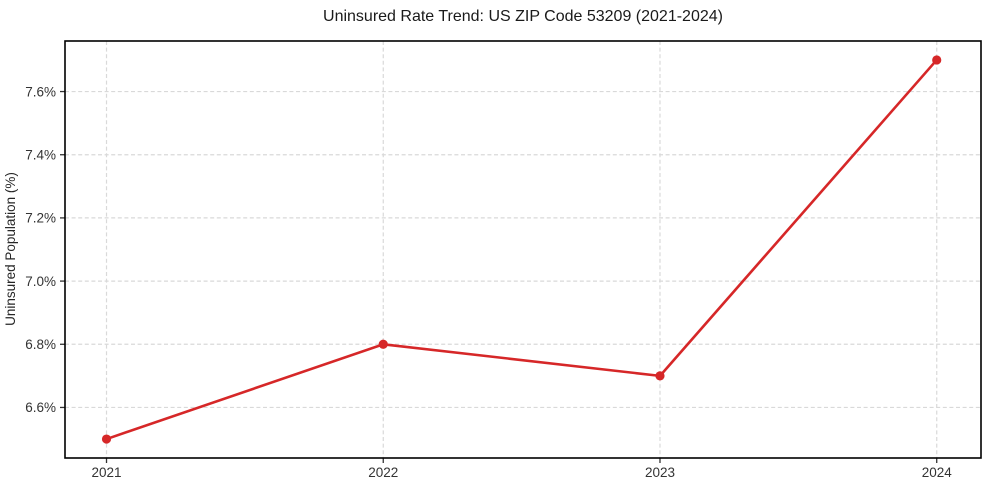 This screenshot has height=490, width=989. I want to click on y-tick-label: 6.8%, so click(40, 344).